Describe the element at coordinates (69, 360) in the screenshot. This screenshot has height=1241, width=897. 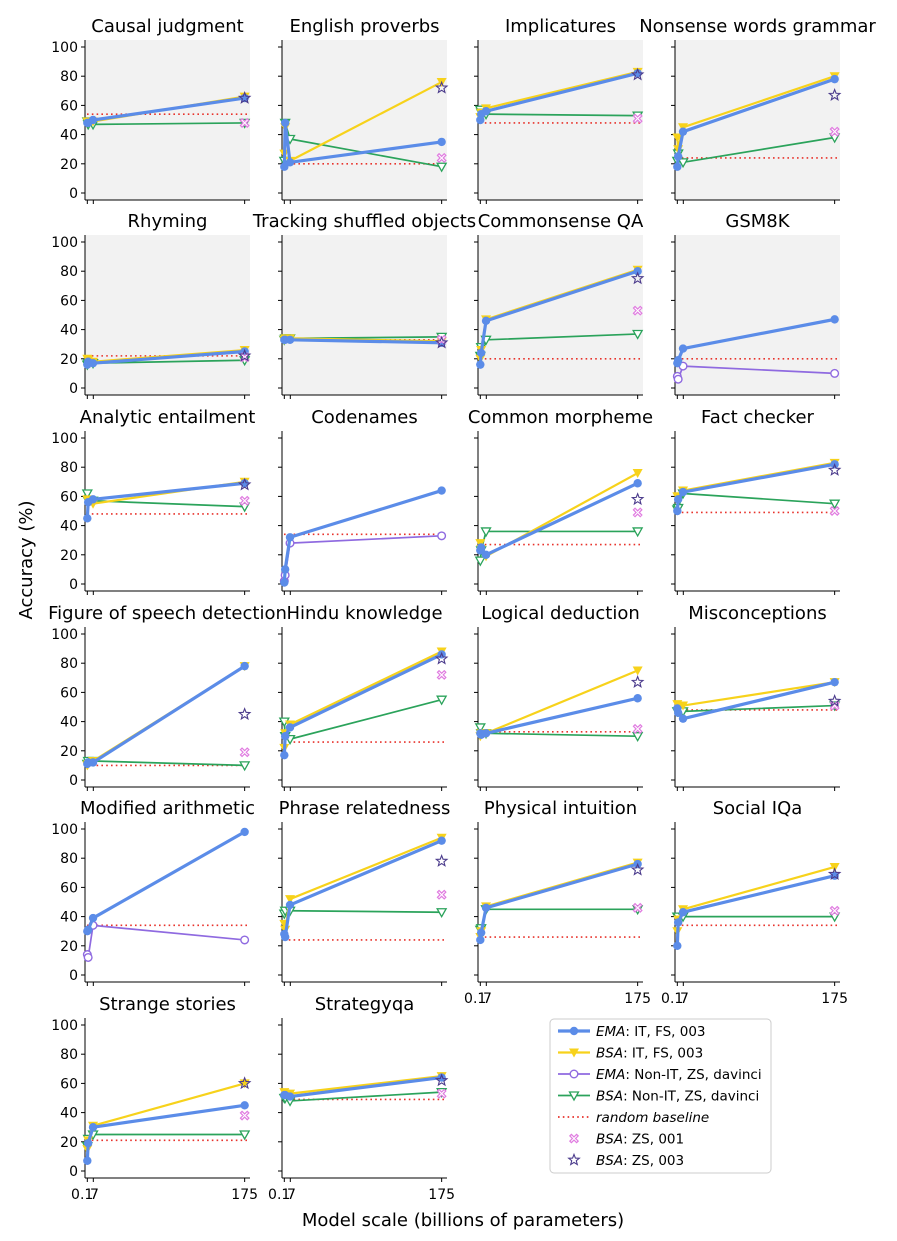
I see `y-tick-label: 20` at that location.